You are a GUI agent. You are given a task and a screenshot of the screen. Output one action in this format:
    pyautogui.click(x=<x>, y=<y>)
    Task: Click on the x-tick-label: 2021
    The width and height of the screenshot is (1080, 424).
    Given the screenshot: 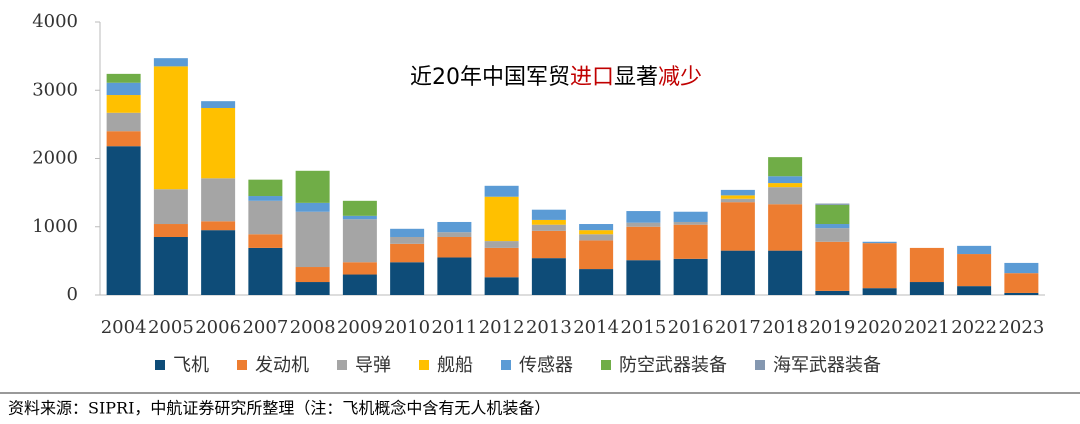 What is the action you would take?
    pyautogui.click(x=927, y=327)
    